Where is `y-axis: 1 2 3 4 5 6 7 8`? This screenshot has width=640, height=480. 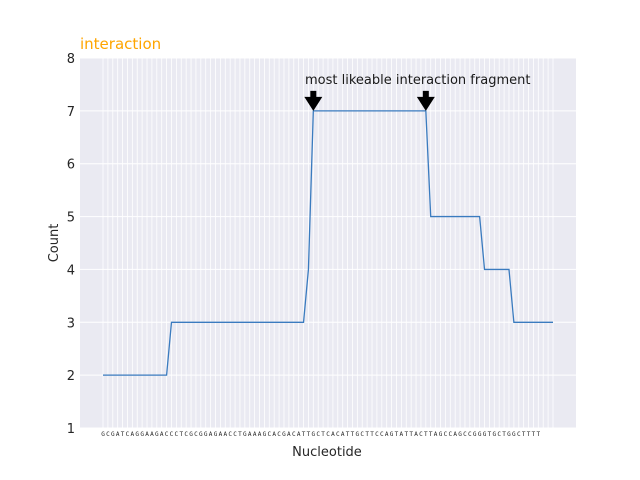
y-axis: 1 2 3 4 5 6 7 8 is located at coordinates (71, 244).